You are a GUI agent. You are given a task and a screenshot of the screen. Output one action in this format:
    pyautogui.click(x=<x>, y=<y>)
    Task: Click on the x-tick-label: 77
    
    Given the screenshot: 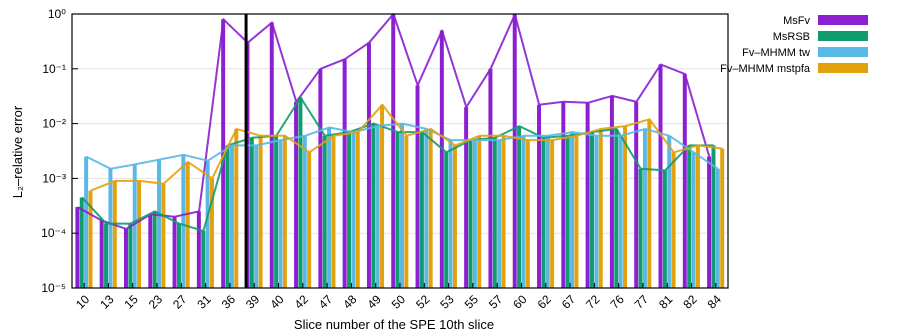 What is the action you would take?
    pyautogui.click(x=642, y=302)
    